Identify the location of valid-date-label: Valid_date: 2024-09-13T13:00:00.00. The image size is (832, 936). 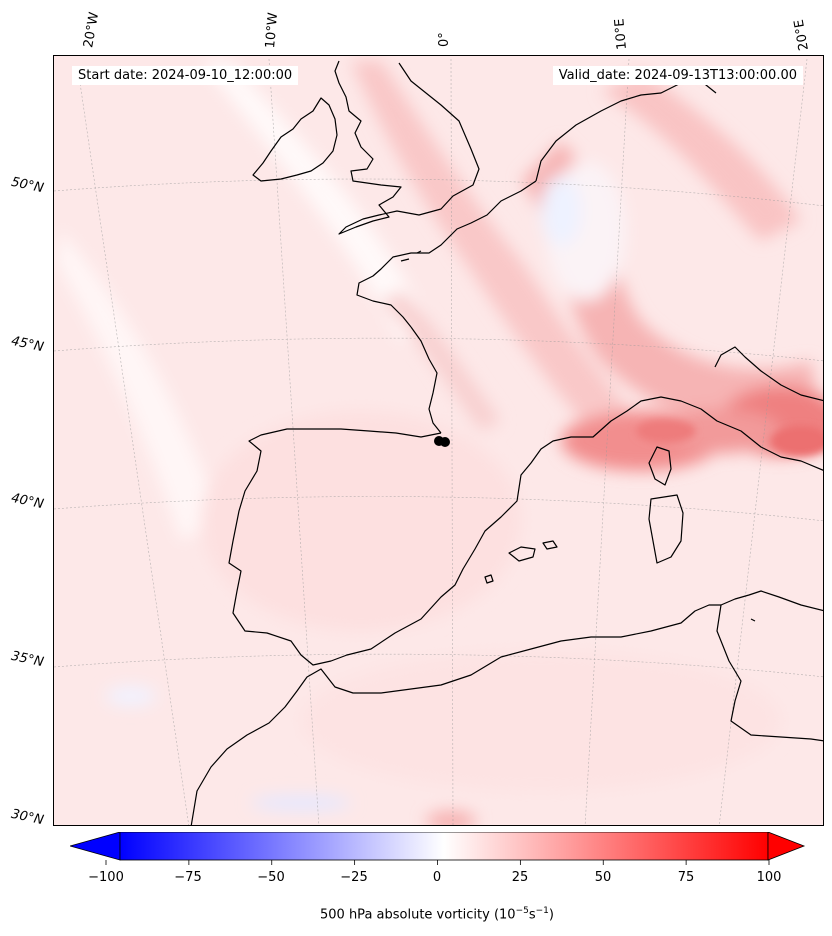
(677, 75).